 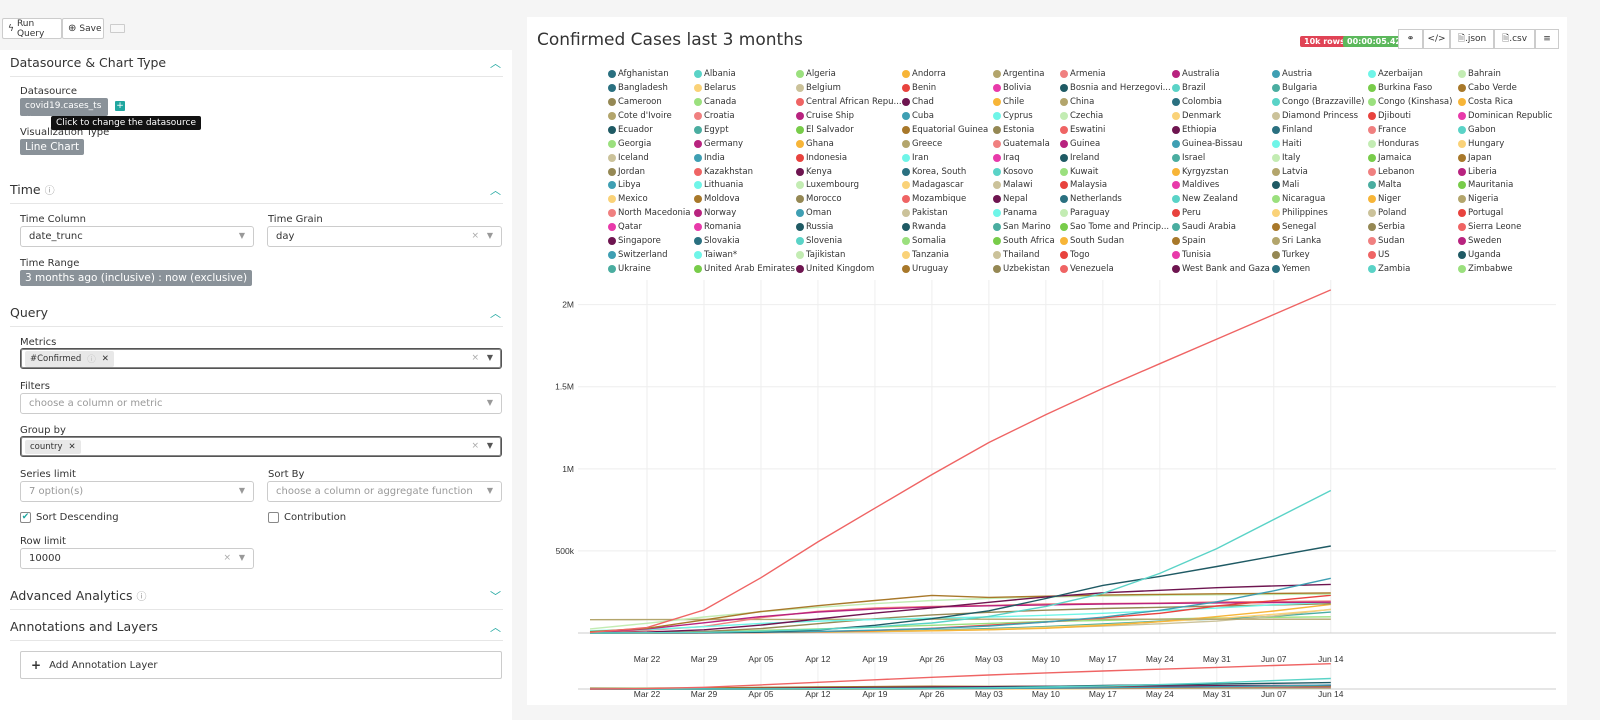 What do you see at coordinates (745, 241) in the screenshot?
I see `legend-item: Slovakia` at bounding box center [745, 241].